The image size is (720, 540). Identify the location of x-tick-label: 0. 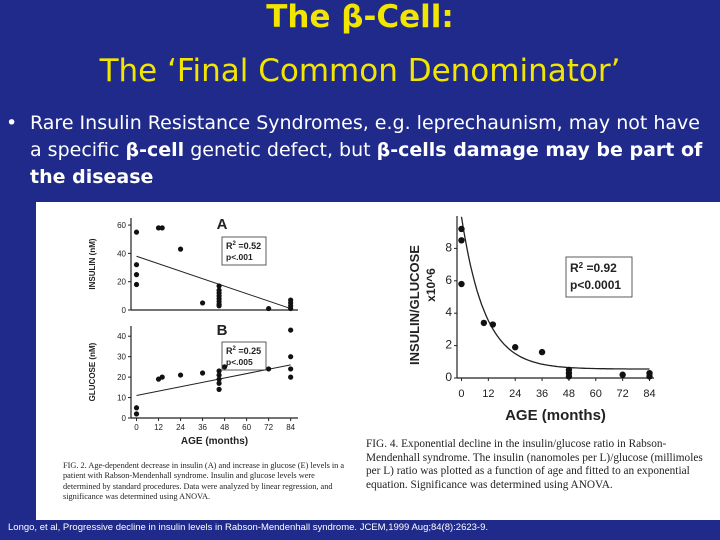
(461, 394).